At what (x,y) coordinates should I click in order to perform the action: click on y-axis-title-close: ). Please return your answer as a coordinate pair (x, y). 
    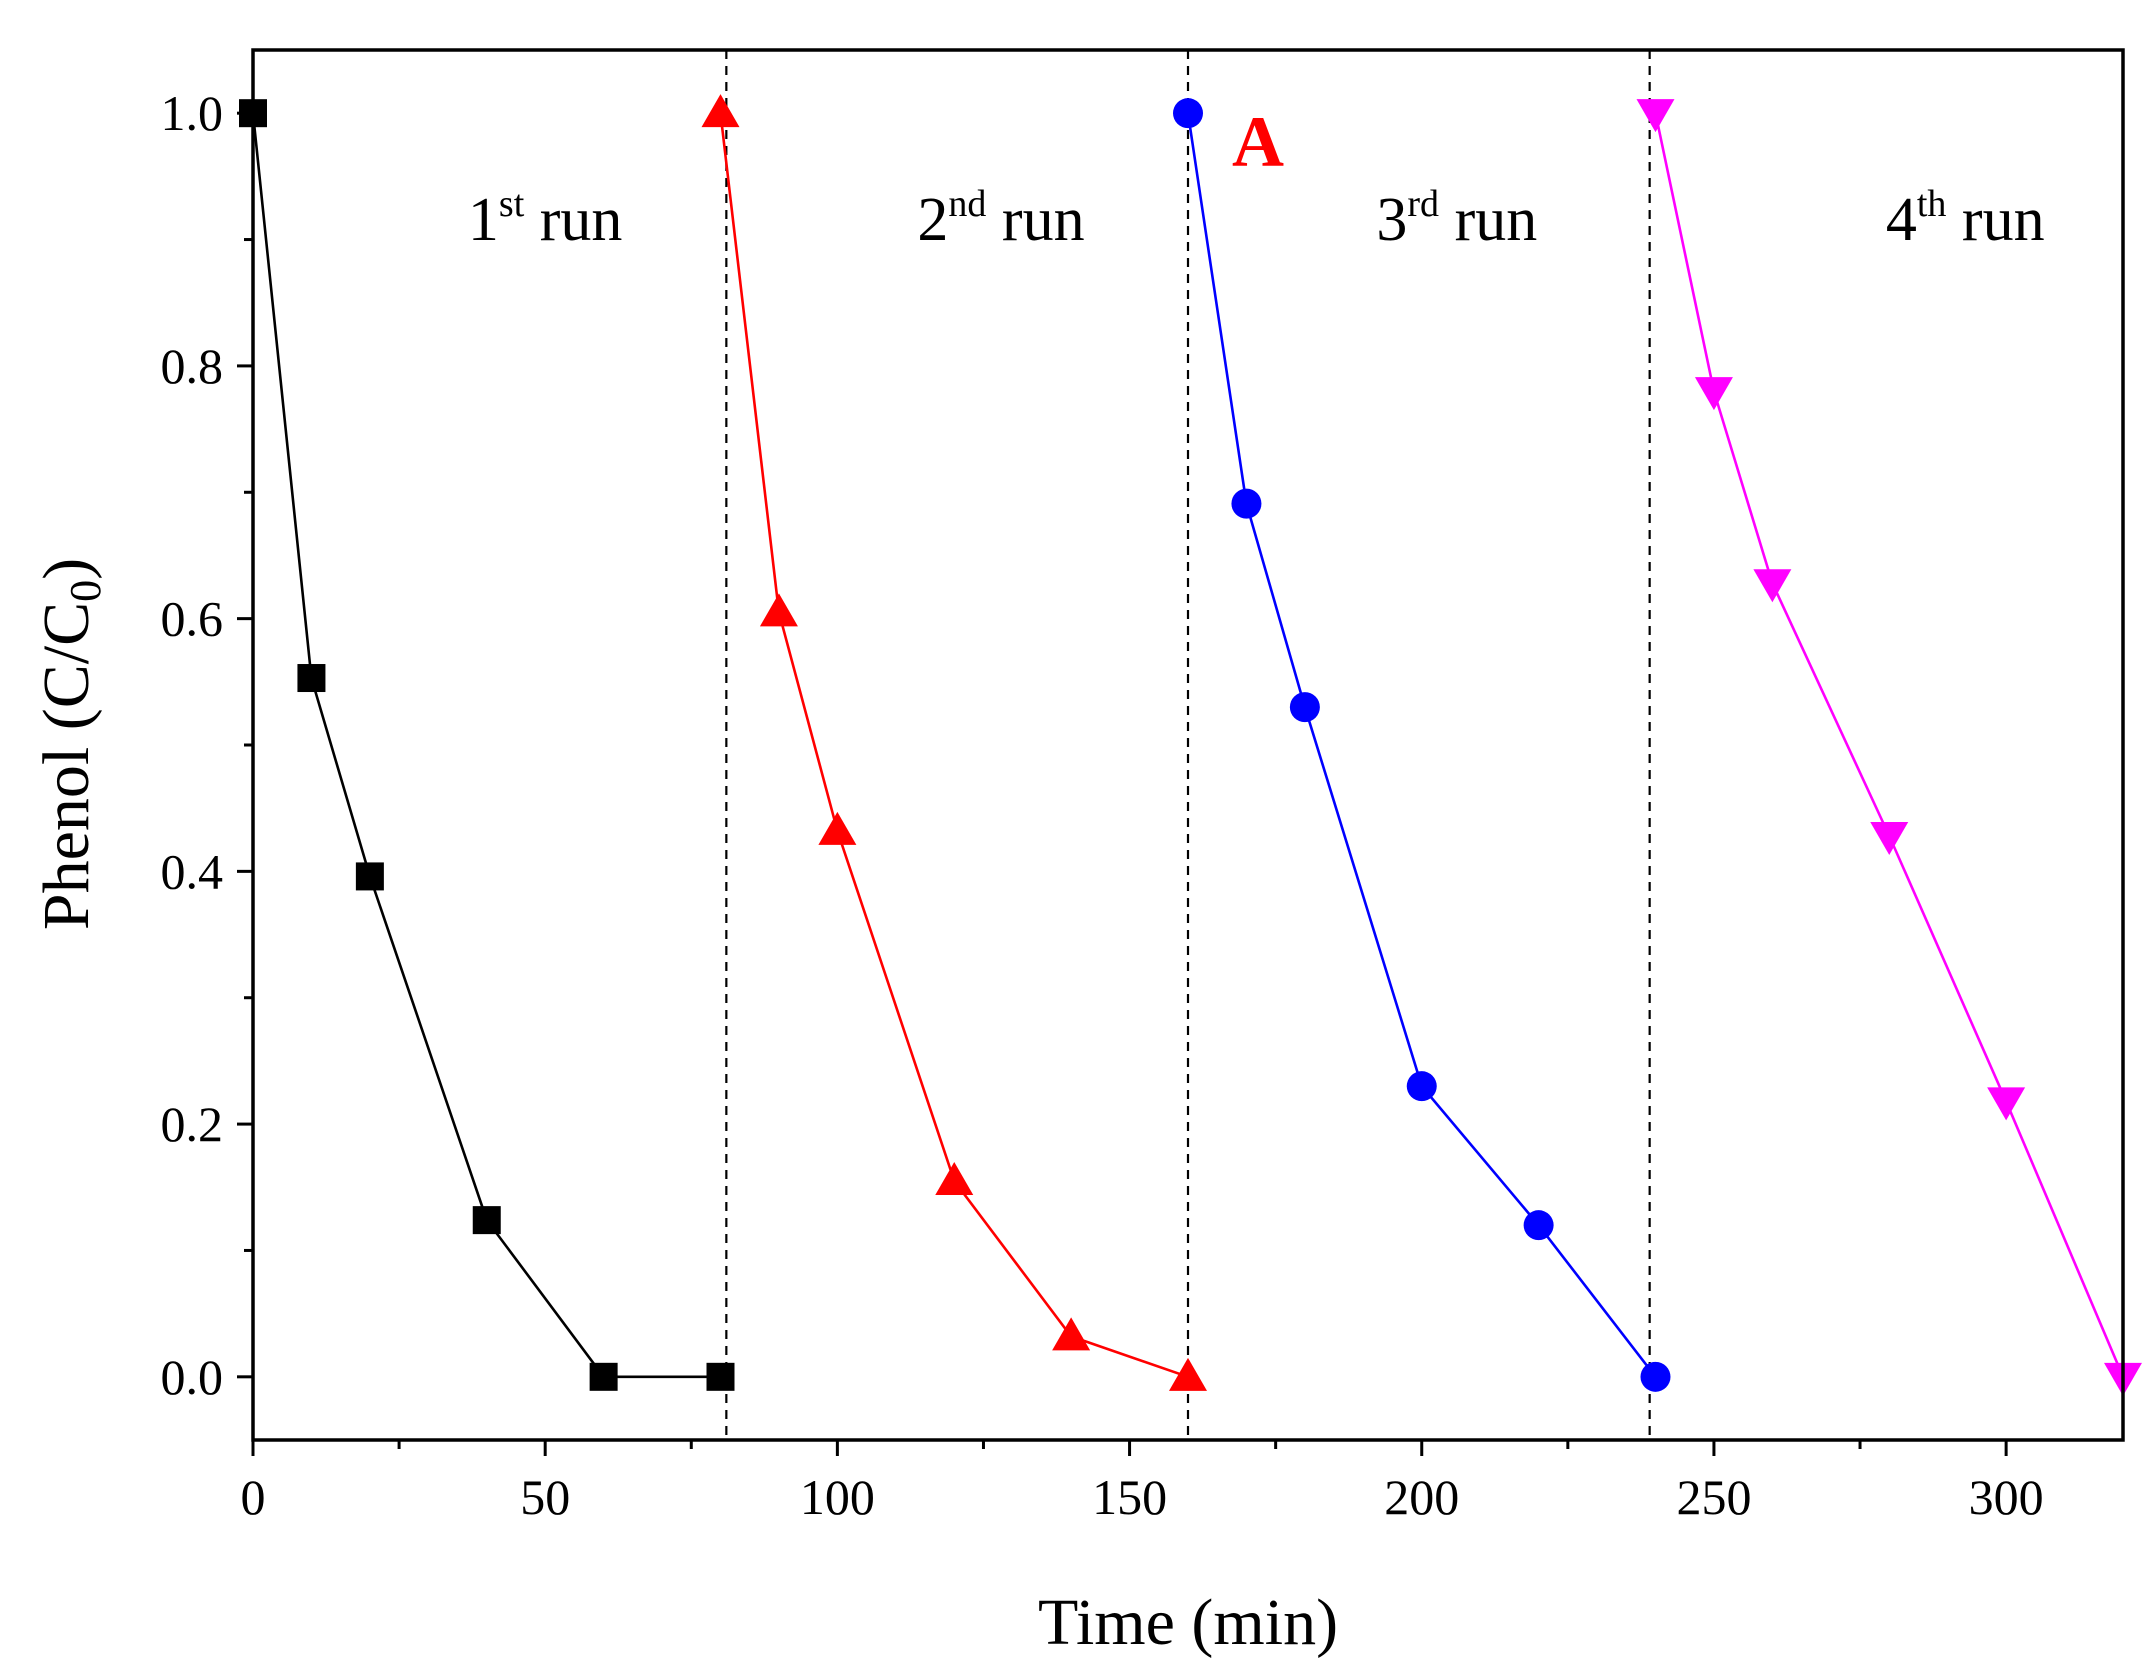
    Looking at the image, I should click on (66, 569).